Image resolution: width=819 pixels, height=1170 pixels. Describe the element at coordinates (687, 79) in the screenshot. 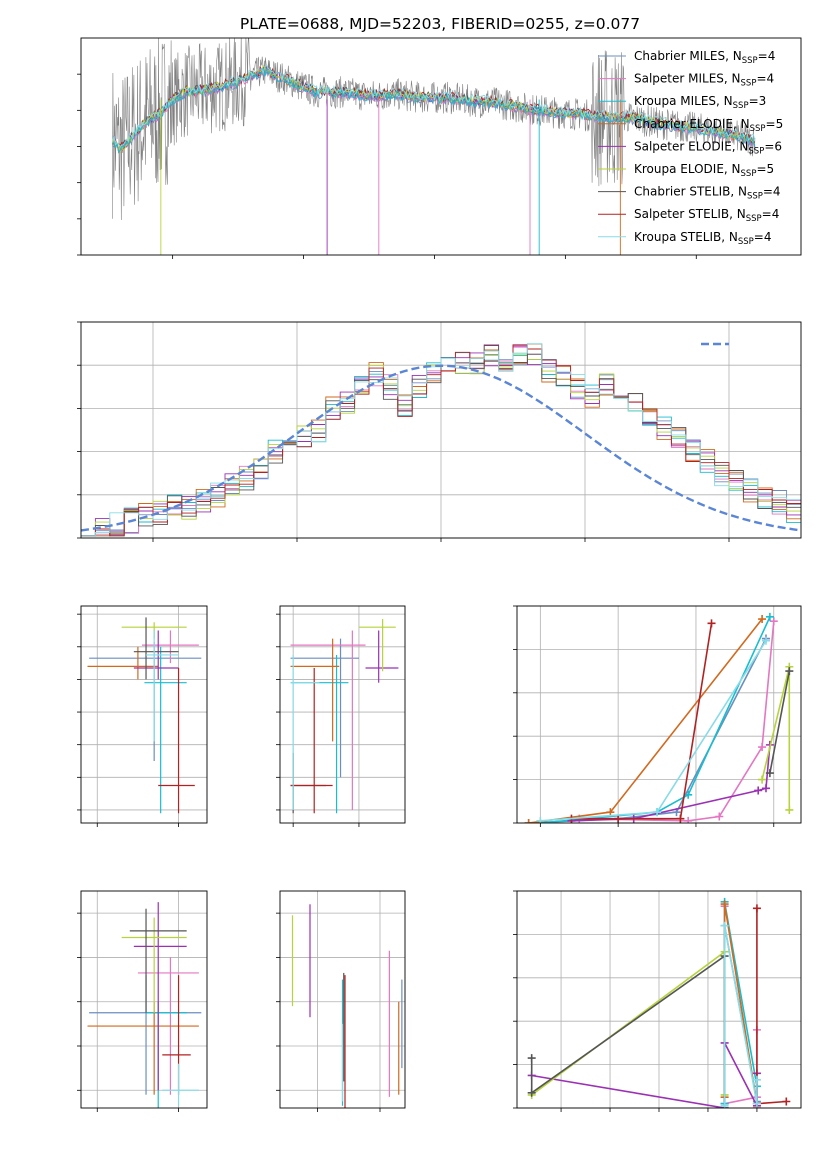

I see `legend-label: Salpeter MILES, N` at that location.